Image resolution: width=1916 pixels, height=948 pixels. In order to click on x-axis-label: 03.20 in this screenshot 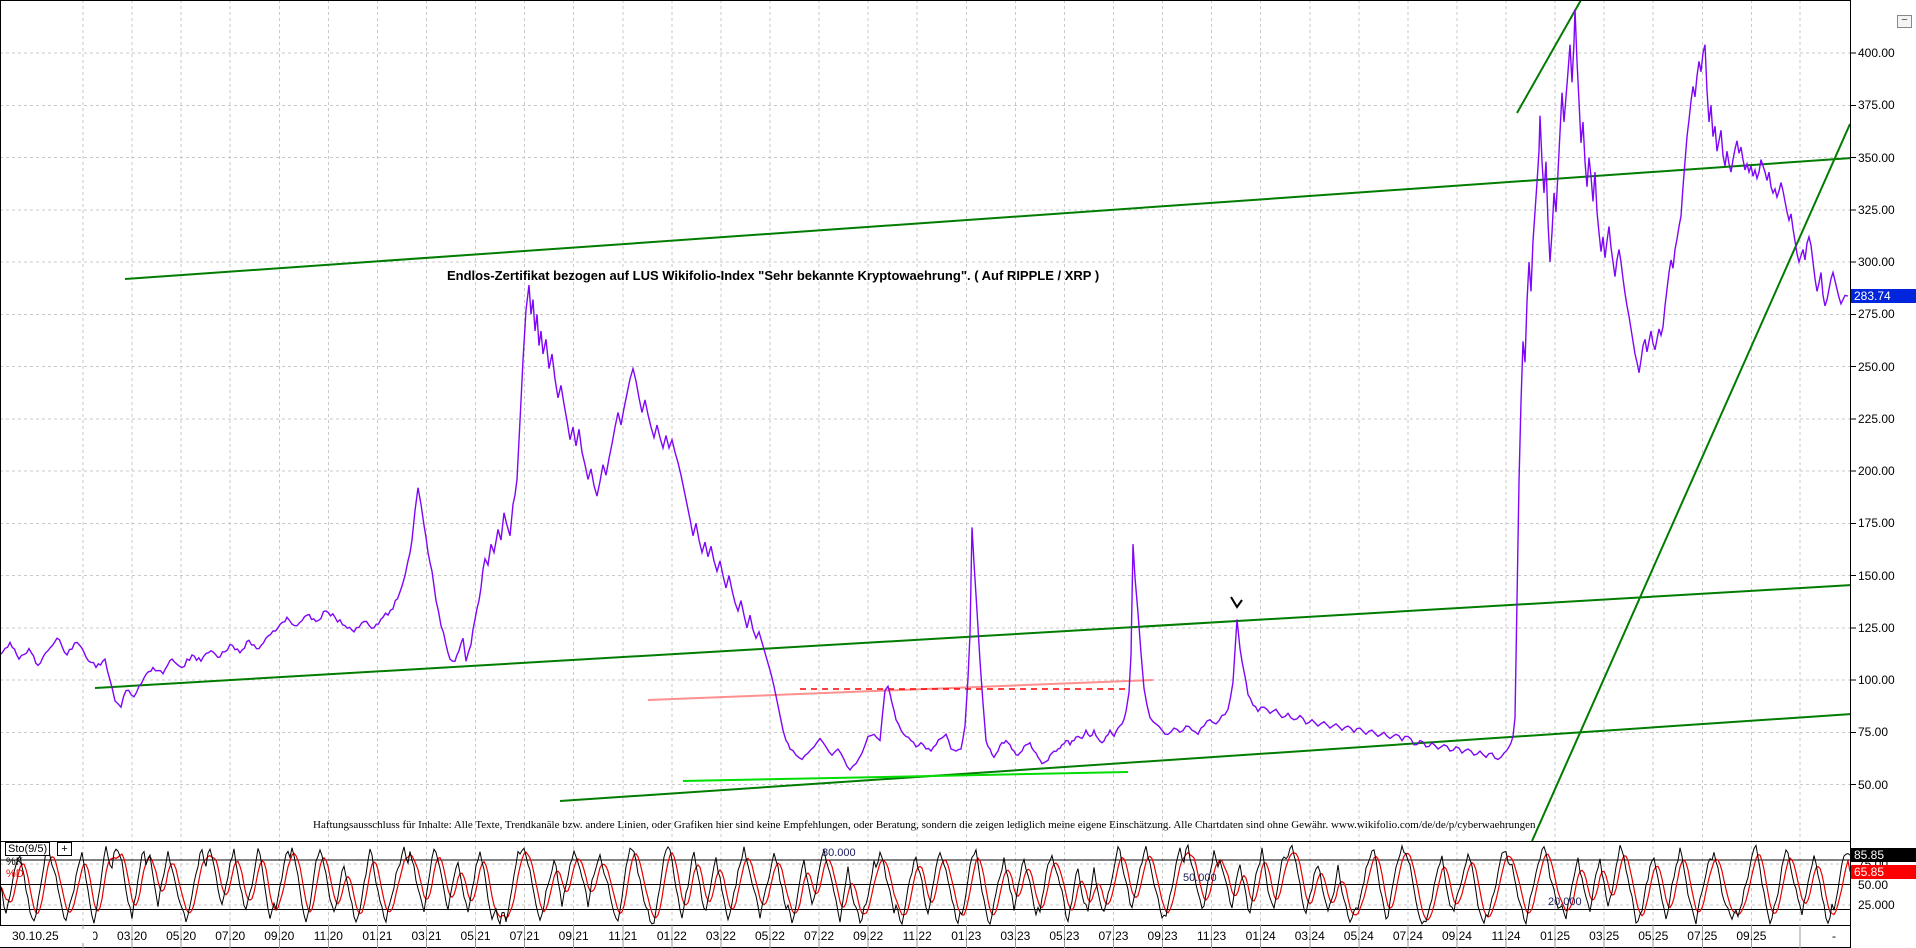, I will do `click(132, 936)`.